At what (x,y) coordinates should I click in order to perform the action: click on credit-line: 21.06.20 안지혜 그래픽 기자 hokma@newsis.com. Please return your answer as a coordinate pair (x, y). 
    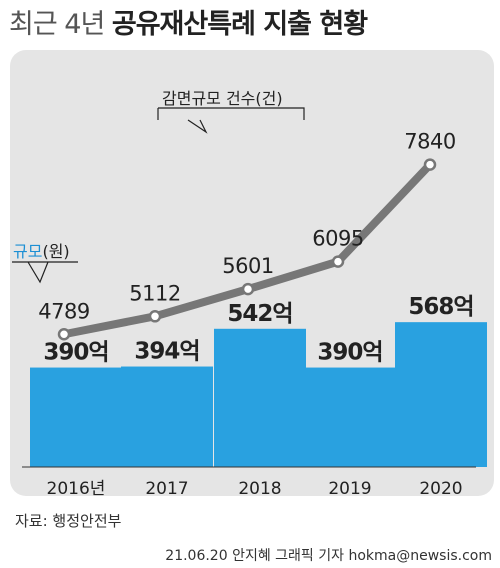
    Looking at the image, I should click on (328, 556).